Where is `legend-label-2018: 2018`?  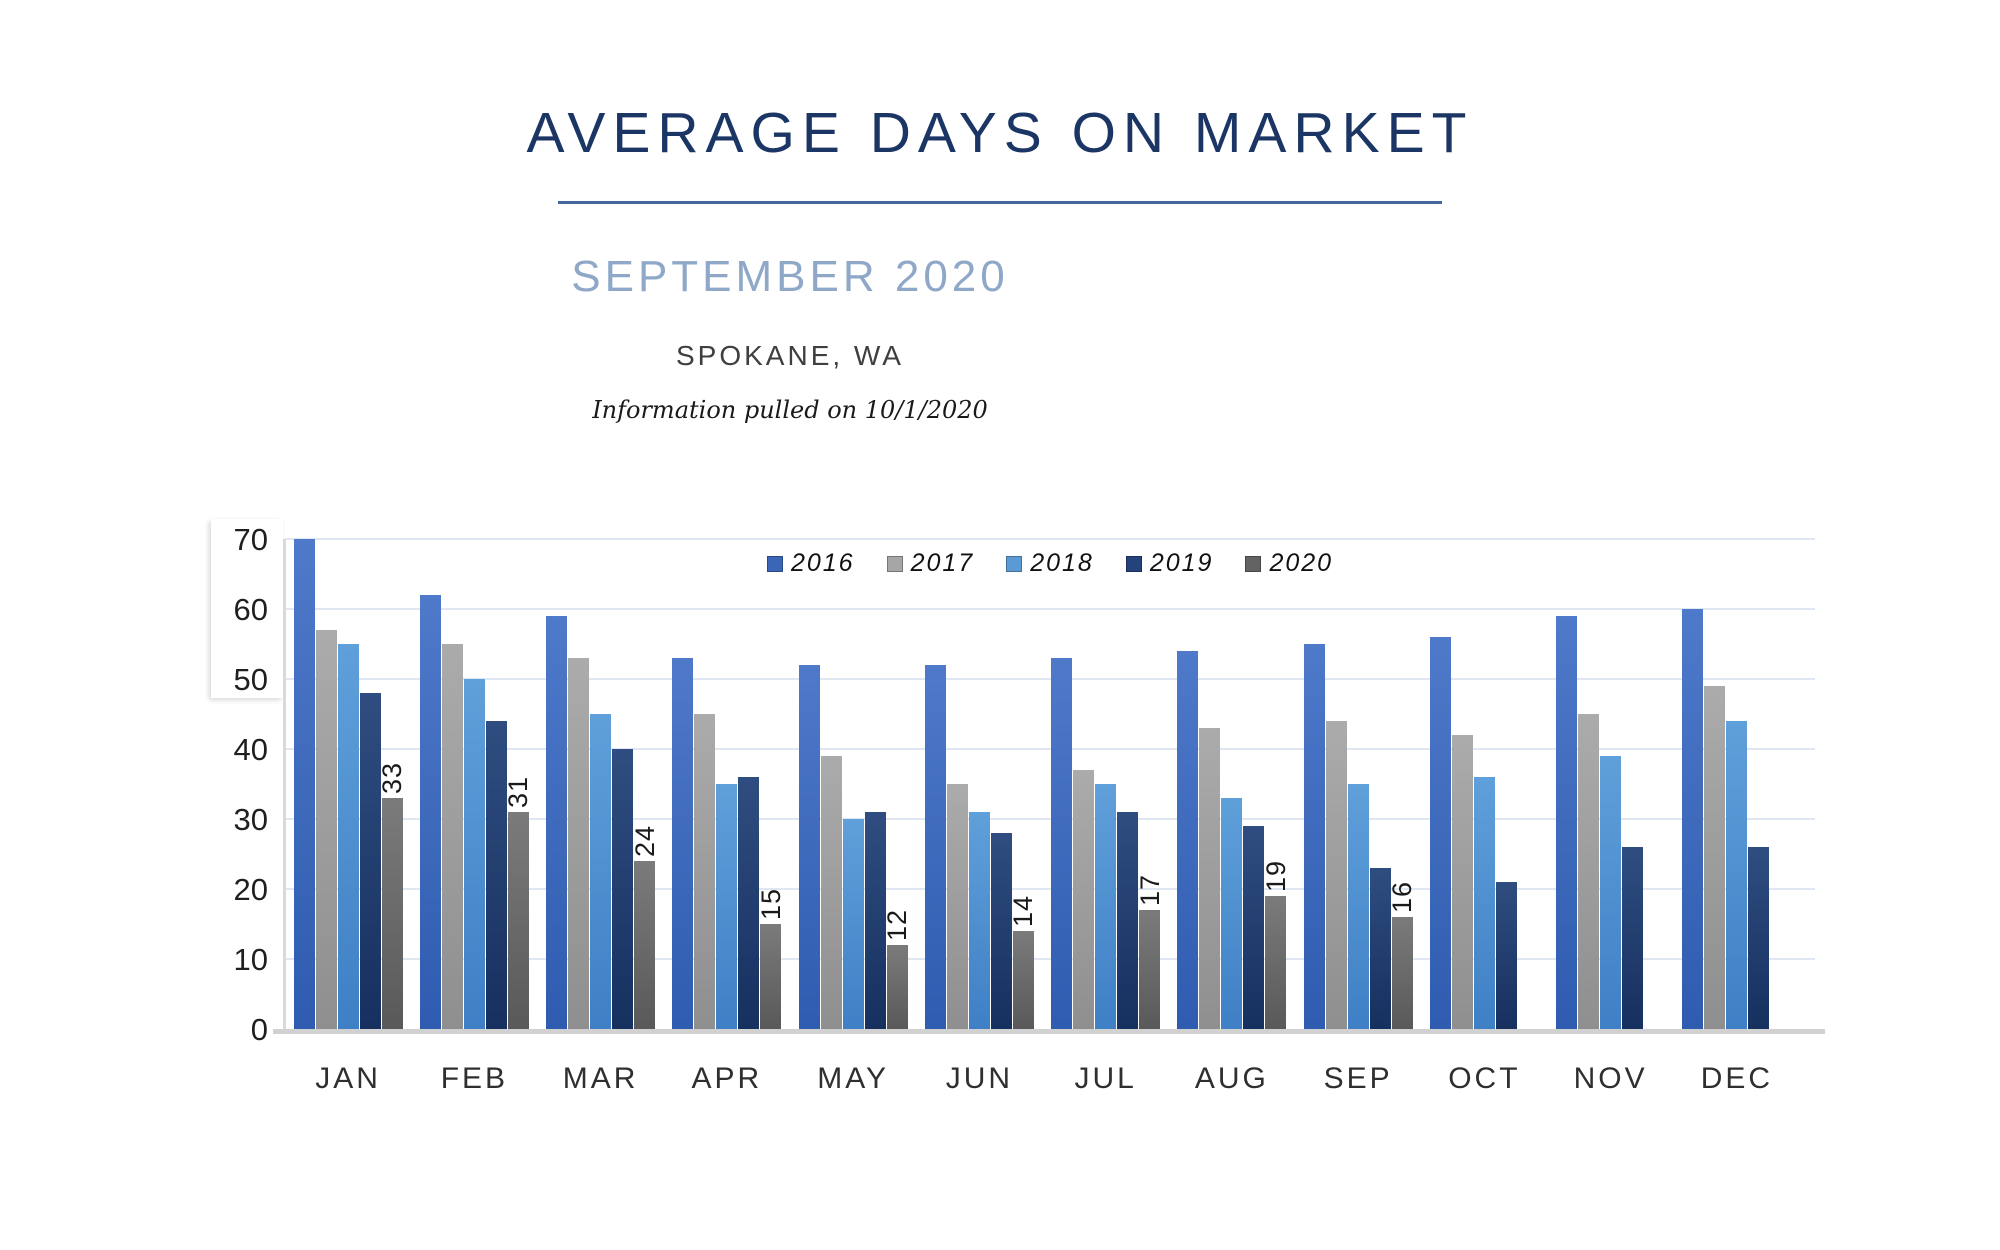
legend-label-2018: 2018 is located at coordinates (1062, 563).